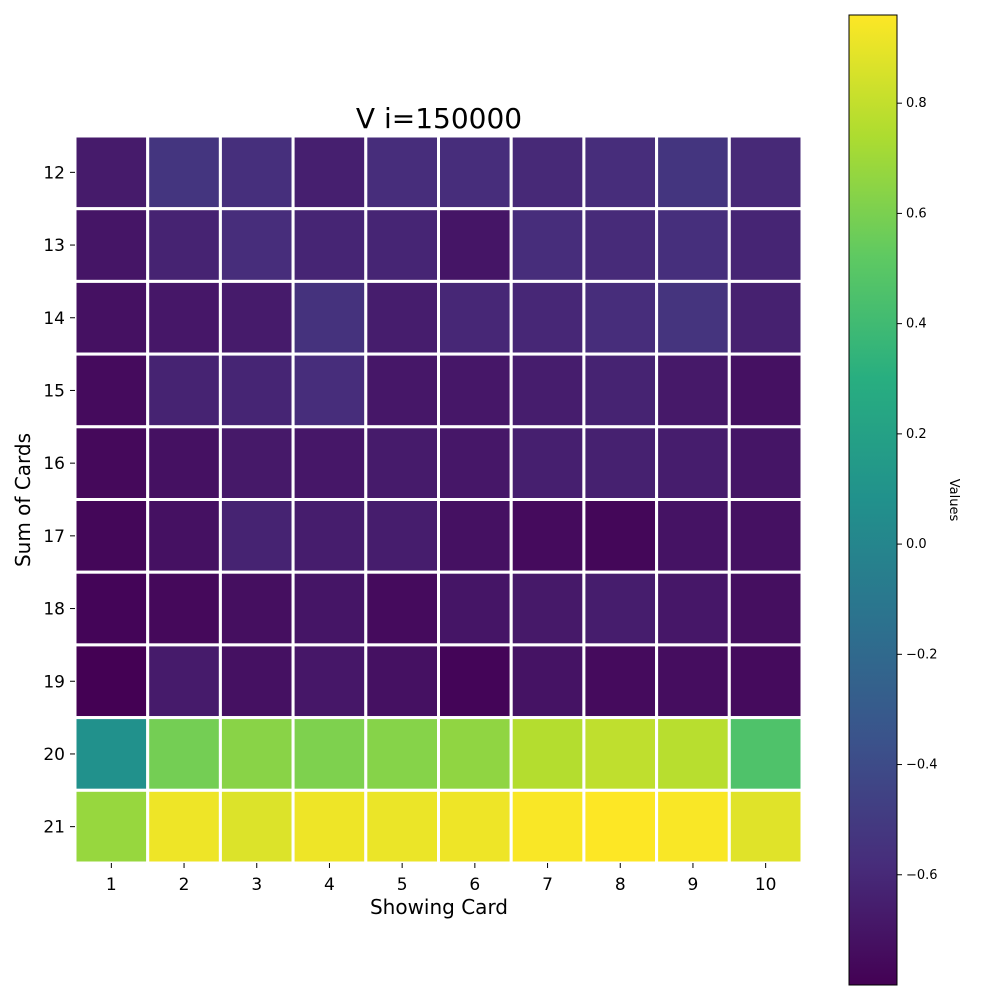 The image size is (1000, 1004). What do you see at coordinates (54, 682) in the screenshot?
I see `y-tick-label: 19` at bounding box center [54, 682].